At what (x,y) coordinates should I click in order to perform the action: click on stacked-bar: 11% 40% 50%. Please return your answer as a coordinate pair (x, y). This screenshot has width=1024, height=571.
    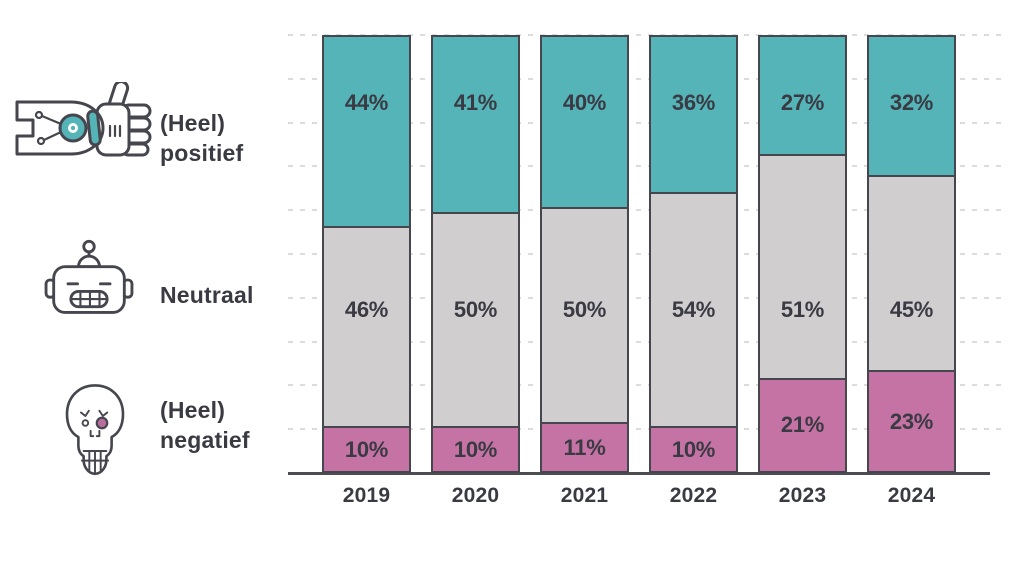
    Looking at the image, I should click on (584, 254).